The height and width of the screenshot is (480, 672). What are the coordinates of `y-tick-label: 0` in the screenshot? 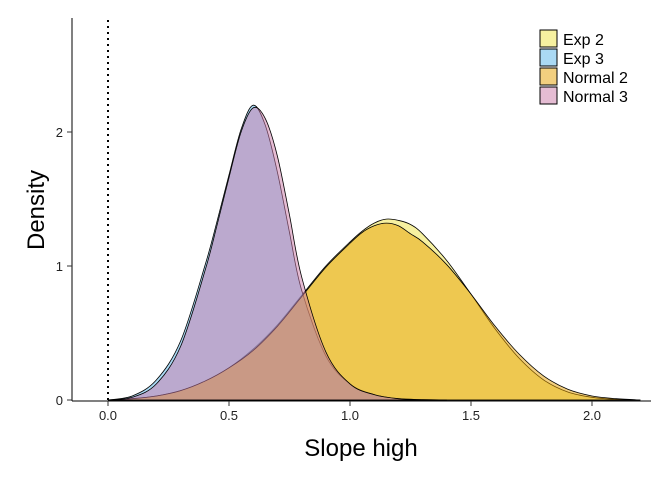 It's located at (59, 400).